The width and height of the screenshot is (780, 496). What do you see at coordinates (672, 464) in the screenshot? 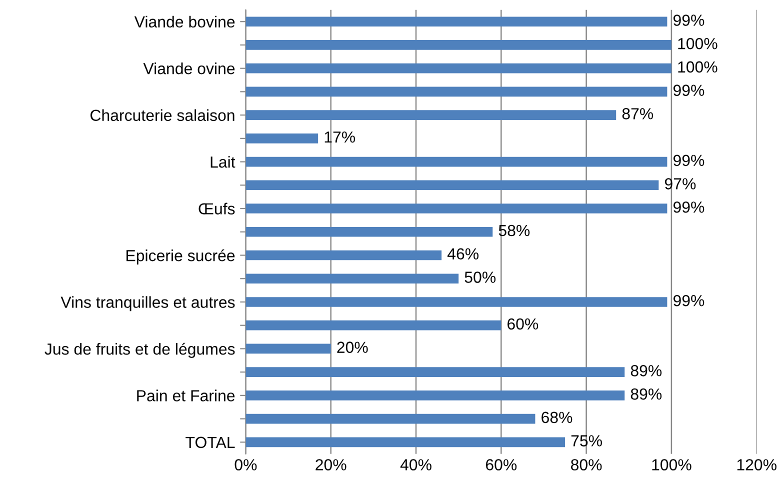
I see `x-tick-label: 100%` at bounding box center [672, 464].